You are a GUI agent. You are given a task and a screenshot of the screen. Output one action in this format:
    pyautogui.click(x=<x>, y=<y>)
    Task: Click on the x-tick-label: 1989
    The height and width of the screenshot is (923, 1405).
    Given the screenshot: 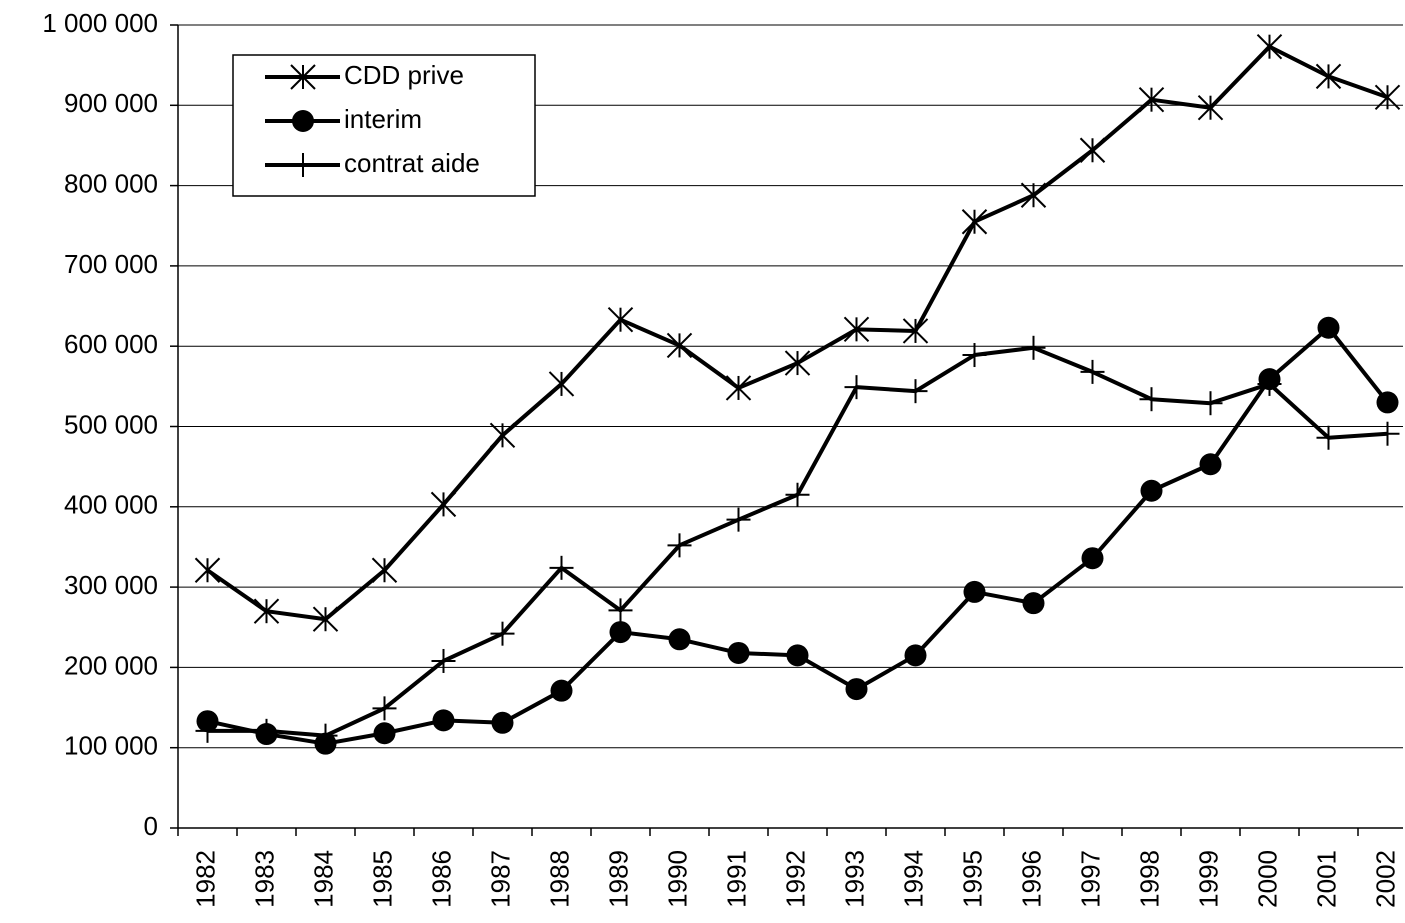 What is the action you would take?
    pyautogui.click(x=618, y=879)
    